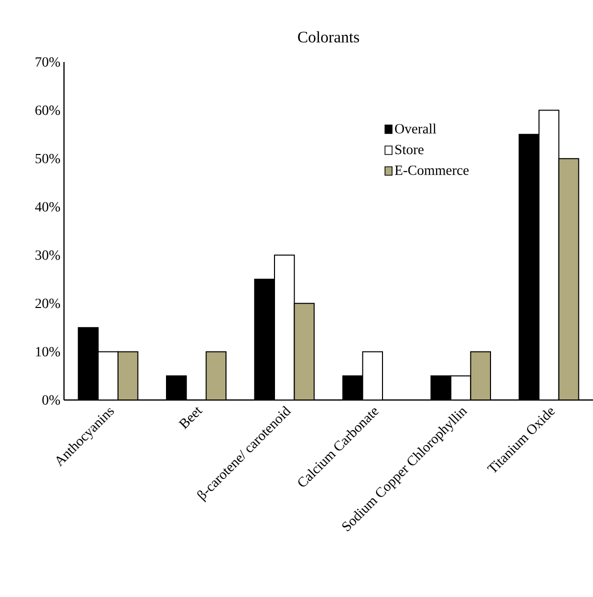  I want to click on legend-label: E-Commerce, so click(431, 170).